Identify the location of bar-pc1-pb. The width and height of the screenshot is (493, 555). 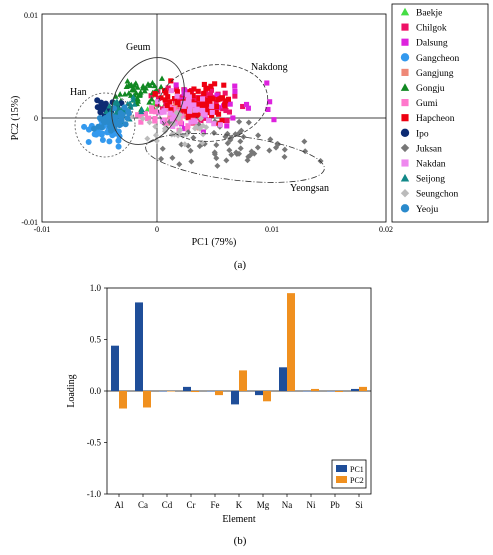
(331, 391).